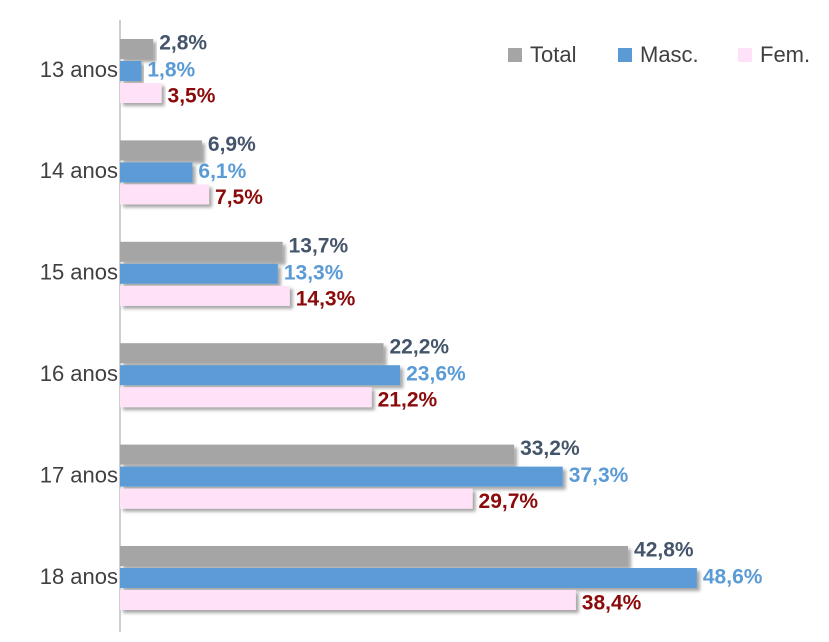 The width and height of the screenshot is (829, 642). What do you see at coordinates (612, 603) in the screenshot?
I see `value-label: 38,4%` at bounding box center [612, 603].